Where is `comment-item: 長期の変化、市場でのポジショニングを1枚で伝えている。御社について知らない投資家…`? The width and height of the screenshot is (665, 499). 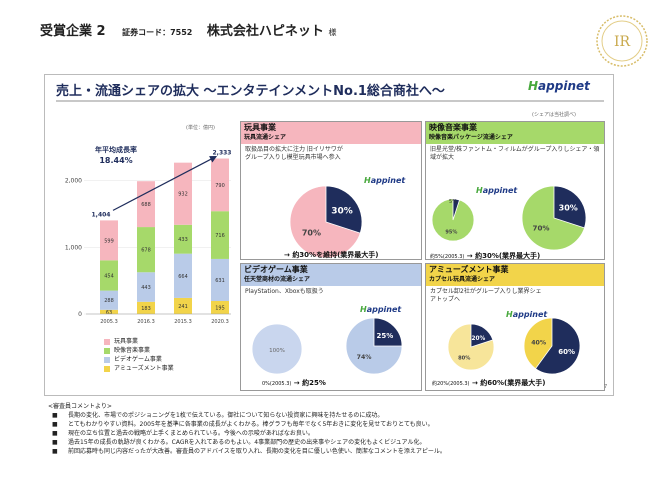
comment-item: 長期の変化、市場でのポジショニングを1枚で伝えている。御社について知らない投資家… is located at coordinates (348, 415).